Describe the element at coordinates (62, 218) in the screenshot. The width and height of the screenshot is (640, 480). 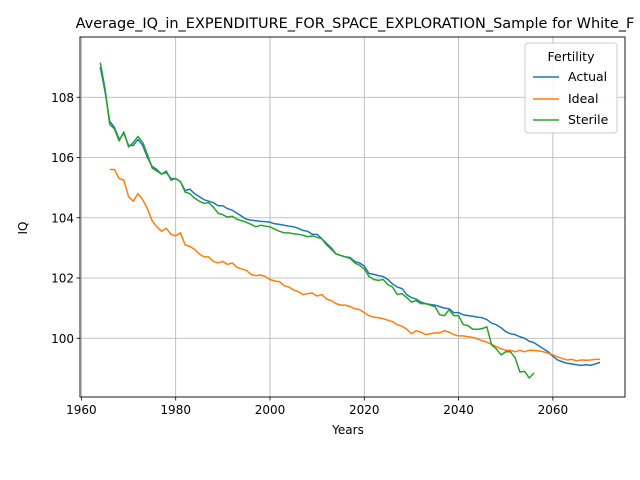
I see `y-tick-label: 104` at that location.